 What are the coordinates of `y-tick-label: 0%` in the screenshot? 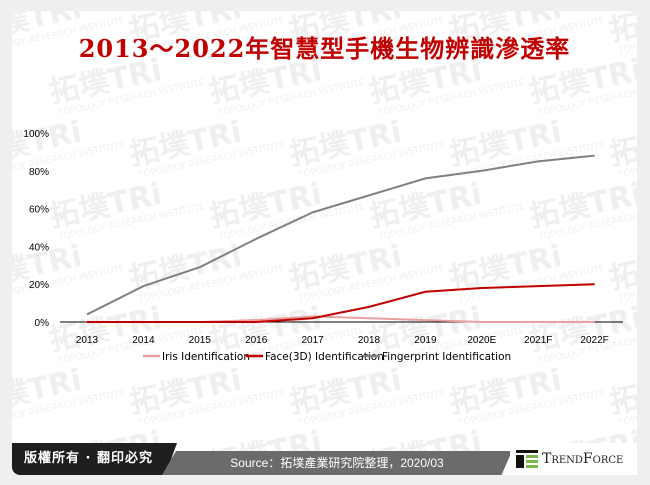 It's located at (42, 323).